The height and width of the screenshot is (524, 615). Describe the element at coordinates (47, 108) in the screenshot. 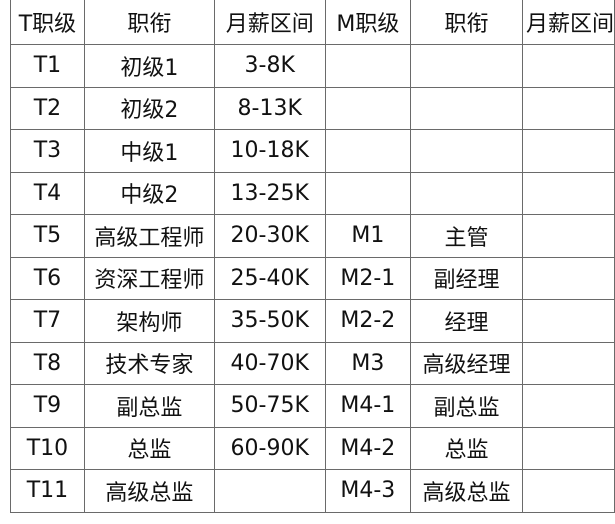

I see `cell-t-level: T2` at that location.